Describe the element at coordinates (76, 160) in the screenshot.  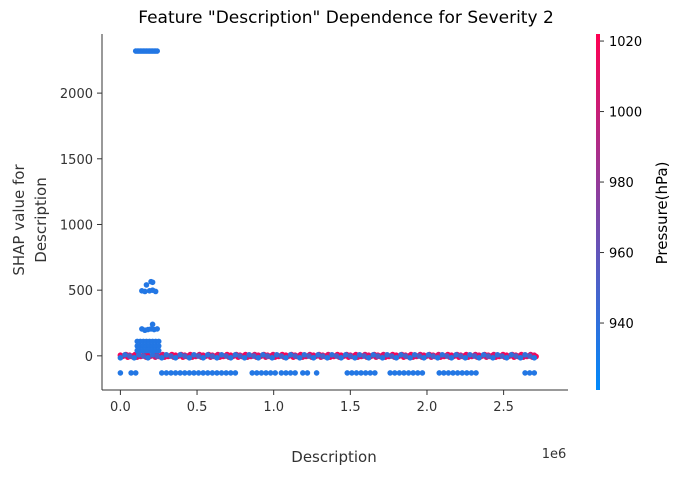
I see `y-tick-label: 1500` at that location.